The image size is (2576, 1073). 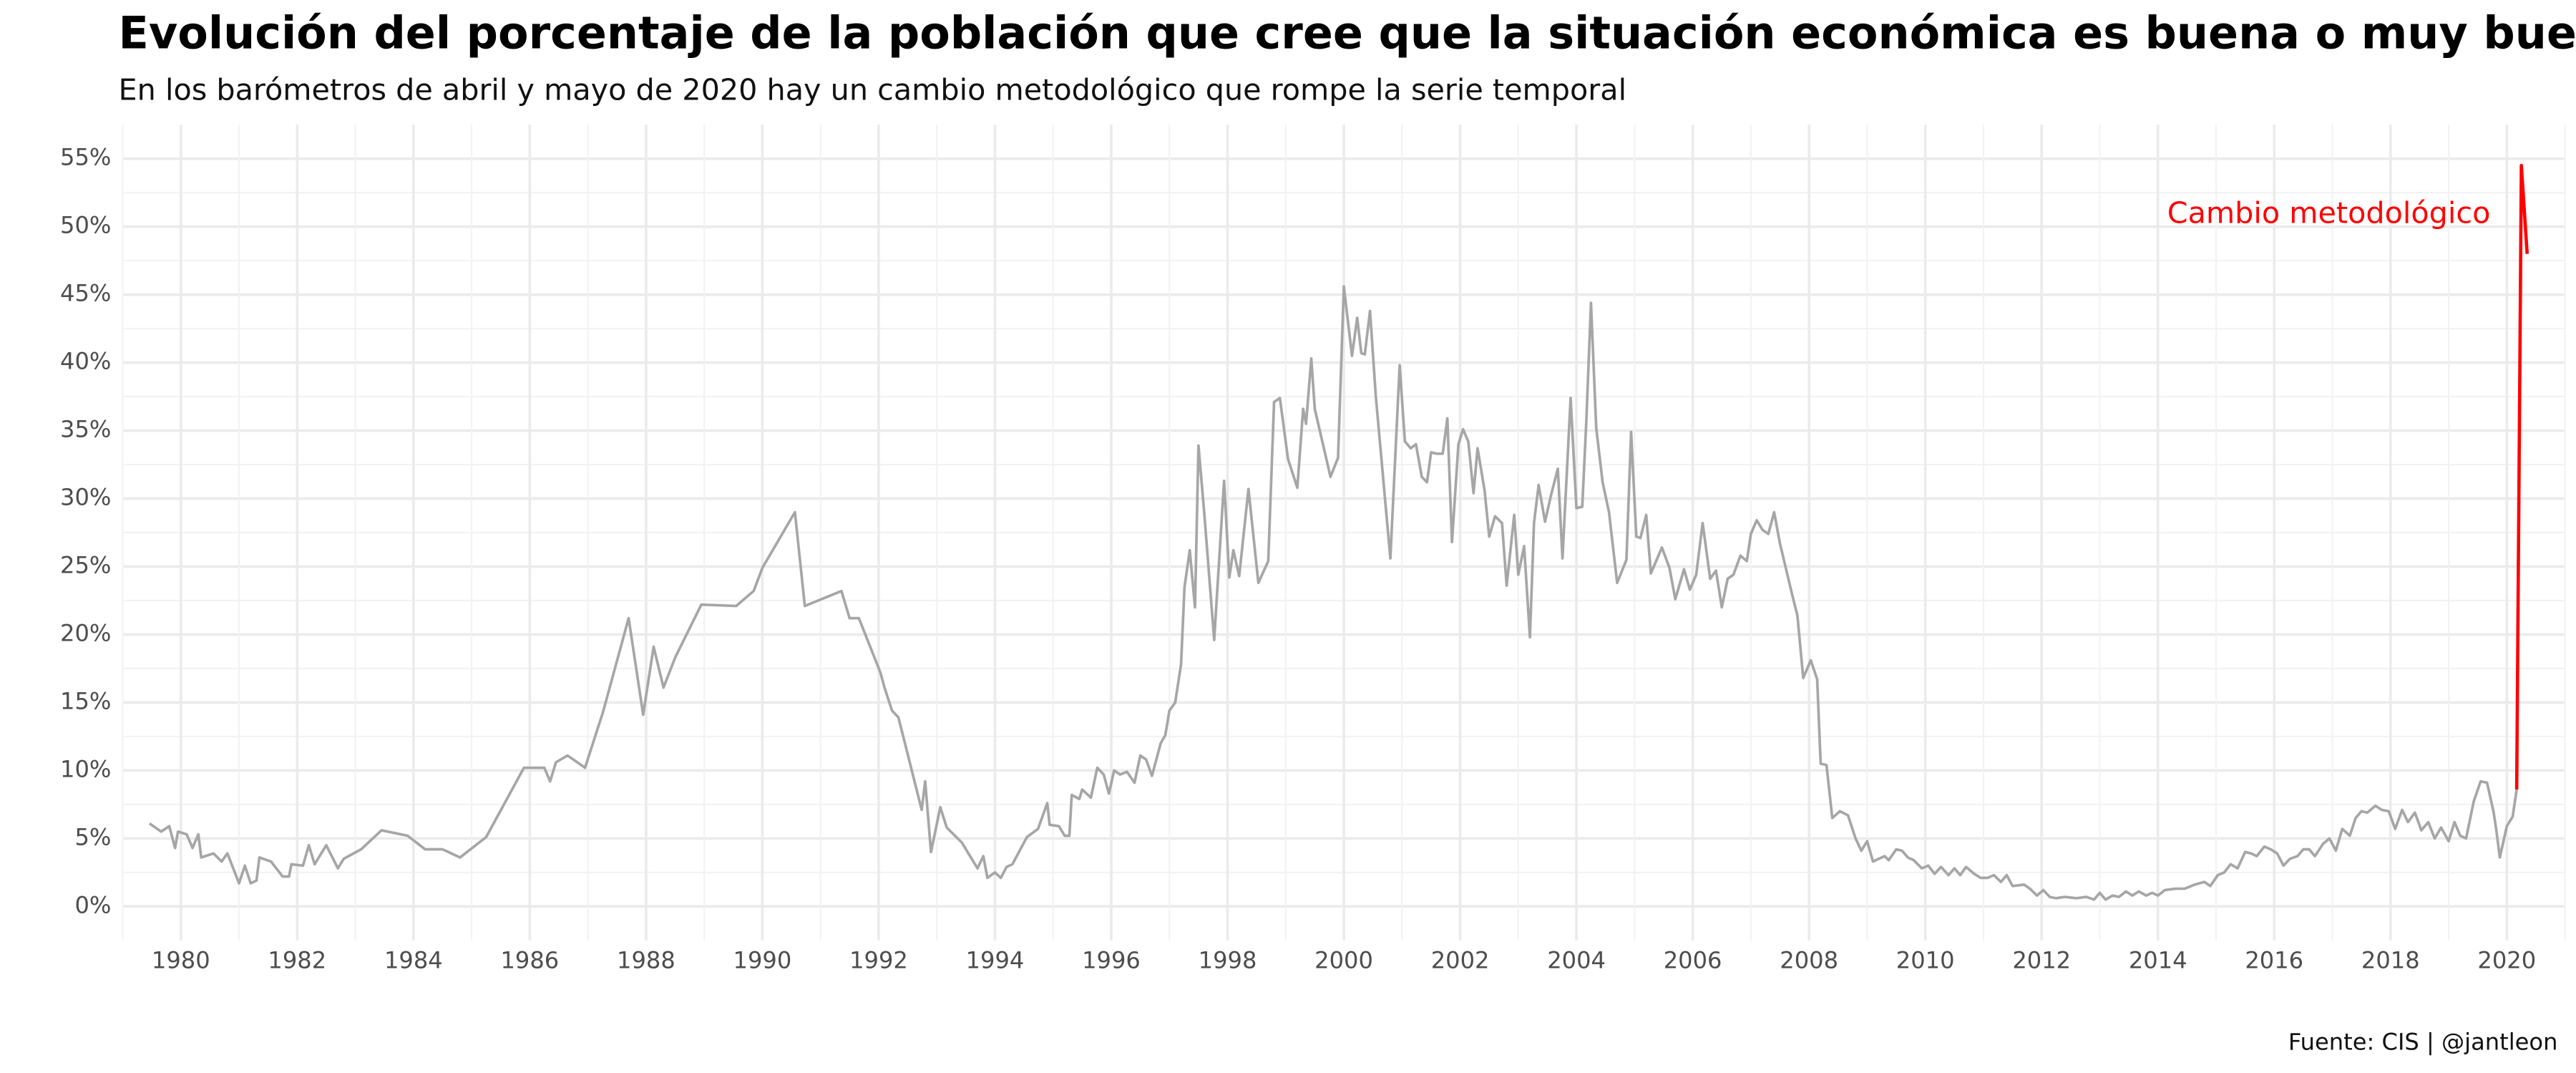 I want to click on x-tick-label: 2014, so click(x=2158, y=961).